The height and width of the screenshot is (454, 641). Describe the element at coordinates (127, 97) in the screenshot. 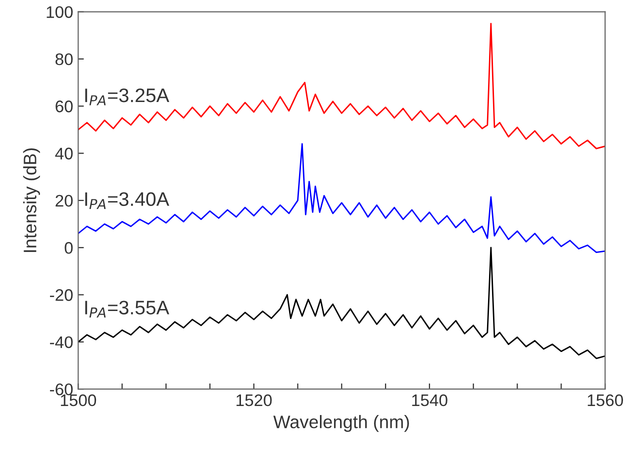

I see `series-label: I$_{PA}$=3.25A` at that location.